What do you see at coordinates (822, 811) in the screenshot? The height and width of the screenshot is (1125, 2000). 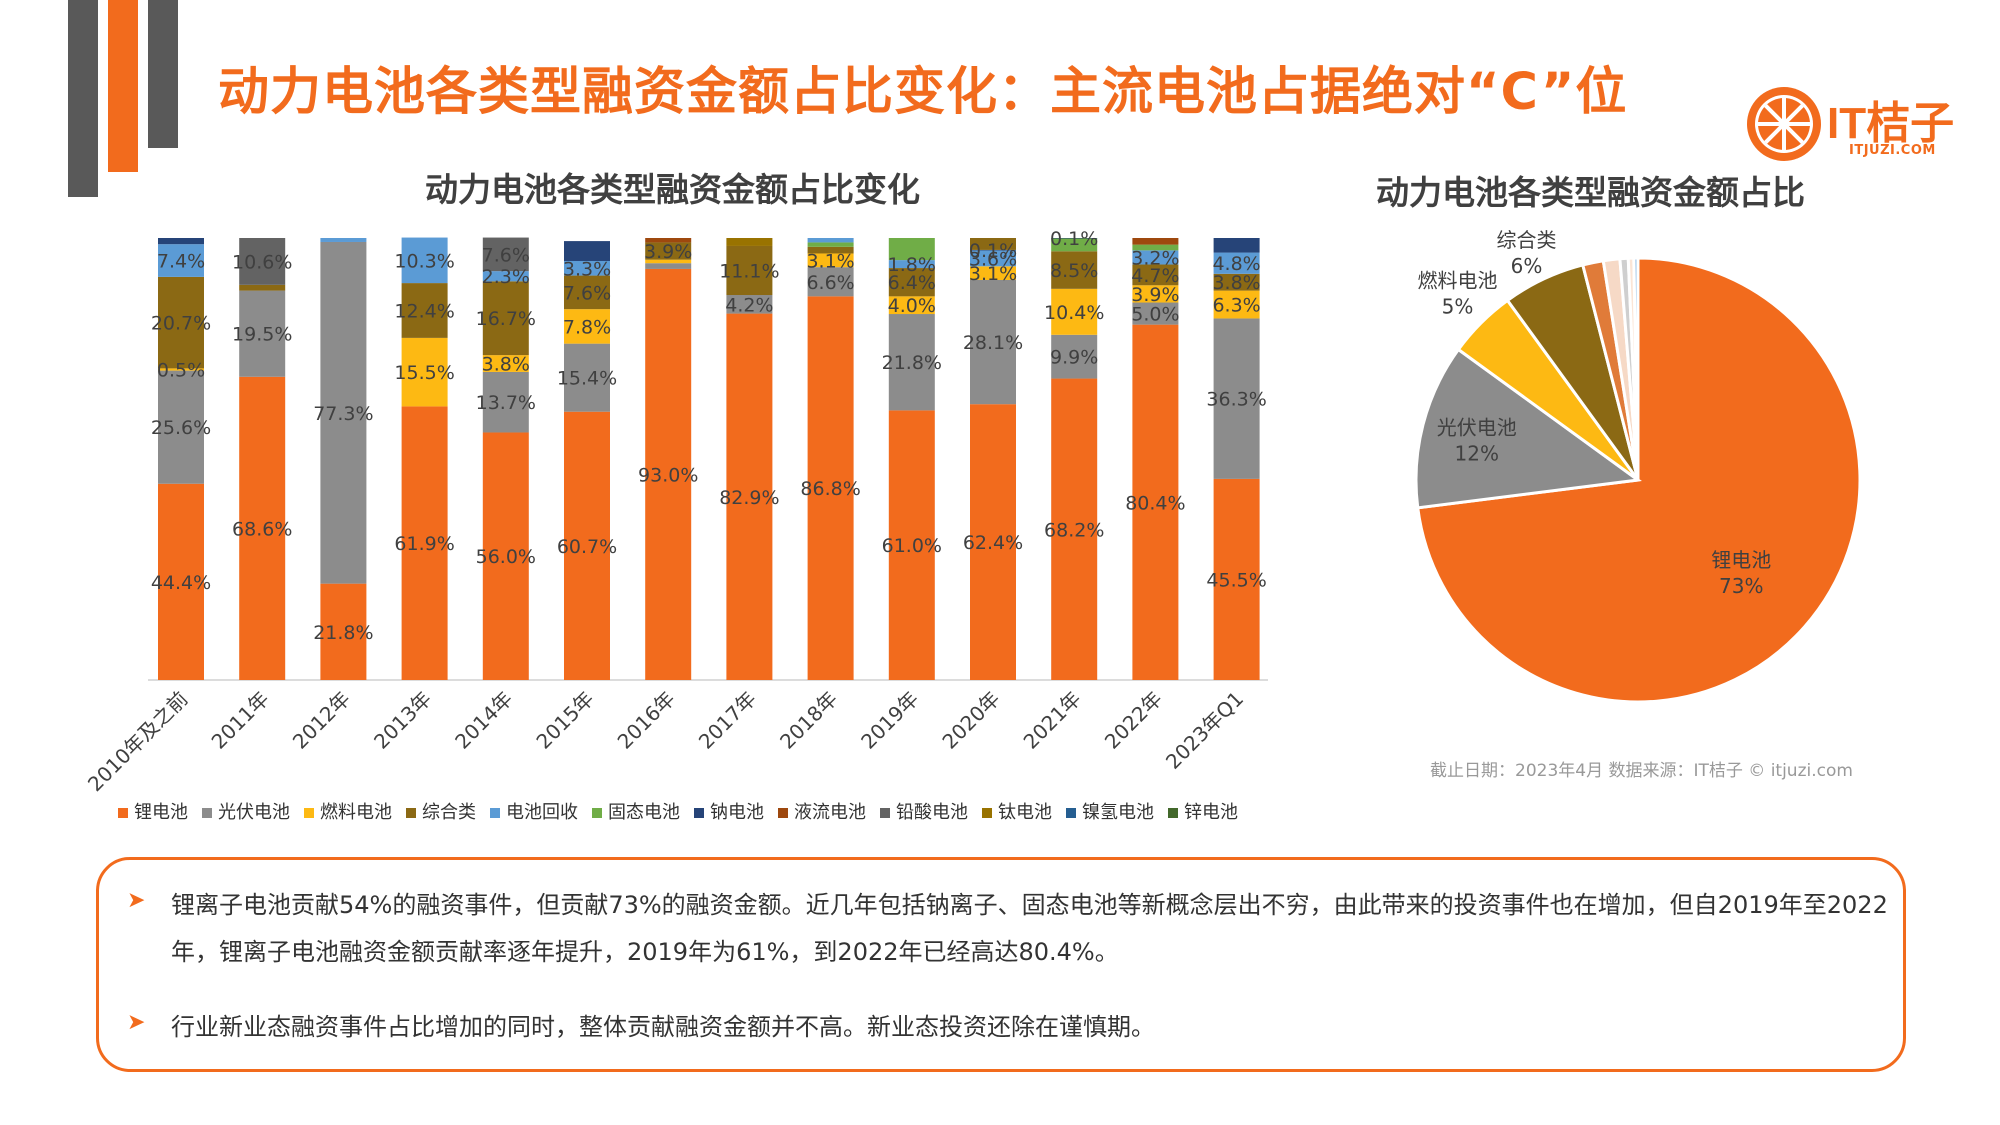 I see `legend-item: 液流电池` at bounding box center [822, 811].